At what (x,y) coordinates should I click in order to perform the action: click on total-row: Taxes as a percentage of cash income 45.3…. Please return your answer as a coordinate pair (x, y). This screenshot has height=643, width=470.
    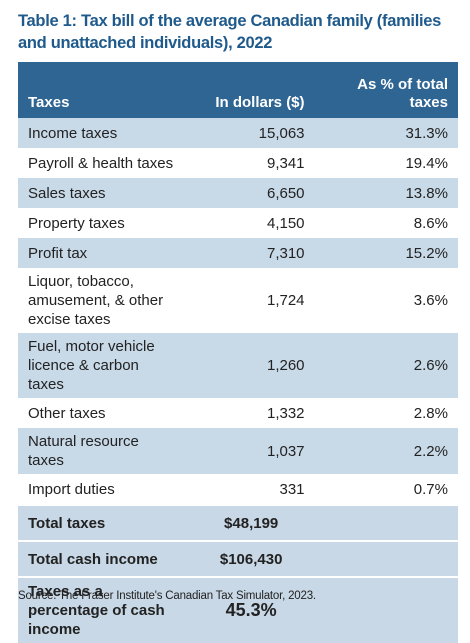
    Looking at the image, I should click on (238, 609).